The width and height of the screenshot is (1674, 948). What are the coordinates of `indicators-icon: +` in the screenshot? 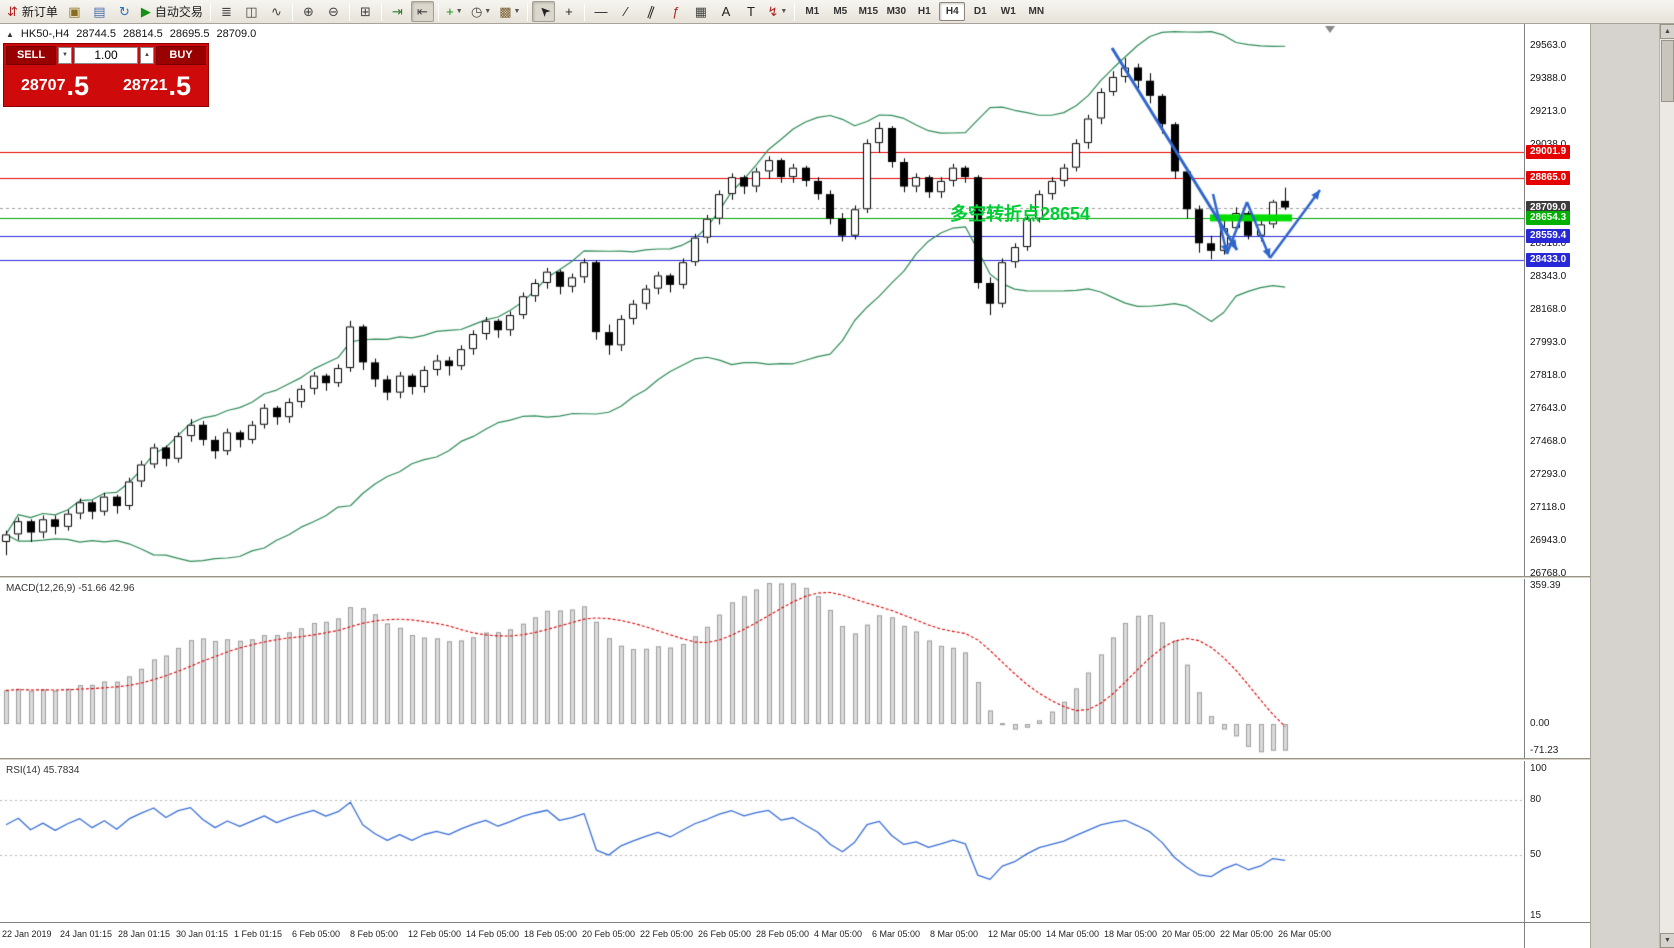 It's located at (450, 11).